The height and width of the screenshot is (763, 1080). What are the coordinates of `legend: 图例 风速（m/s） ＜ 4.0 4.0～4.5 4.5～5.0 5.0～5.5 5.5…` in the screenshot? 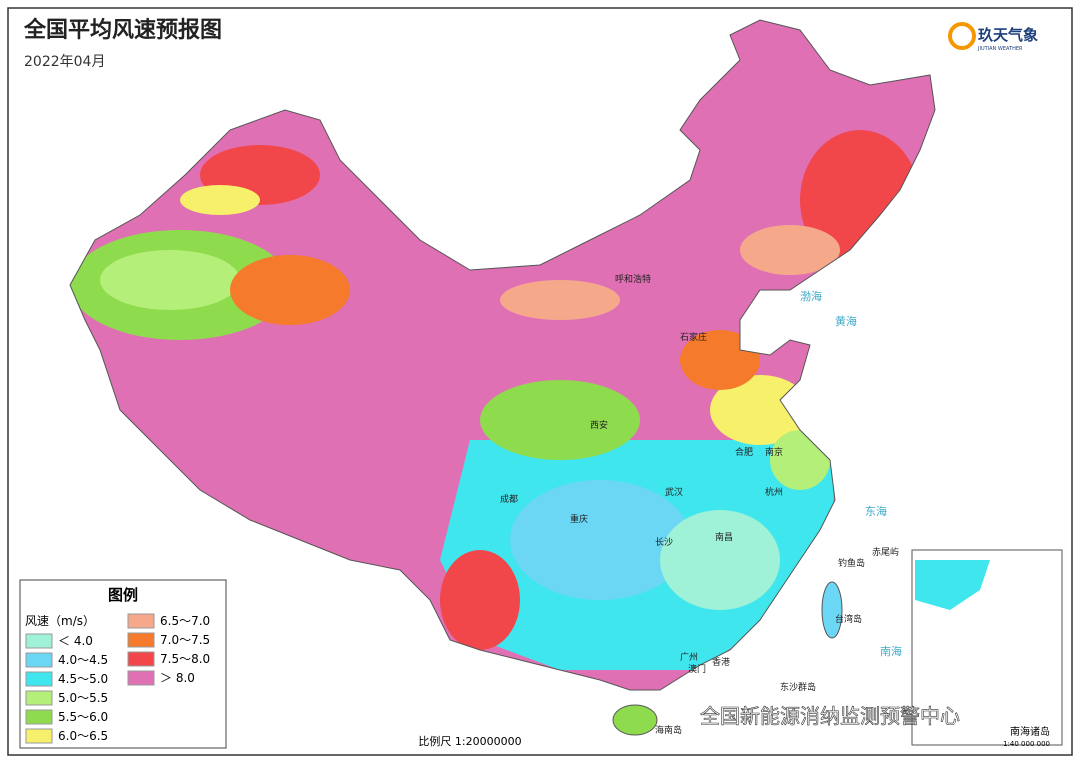 It's located at (123, 664).